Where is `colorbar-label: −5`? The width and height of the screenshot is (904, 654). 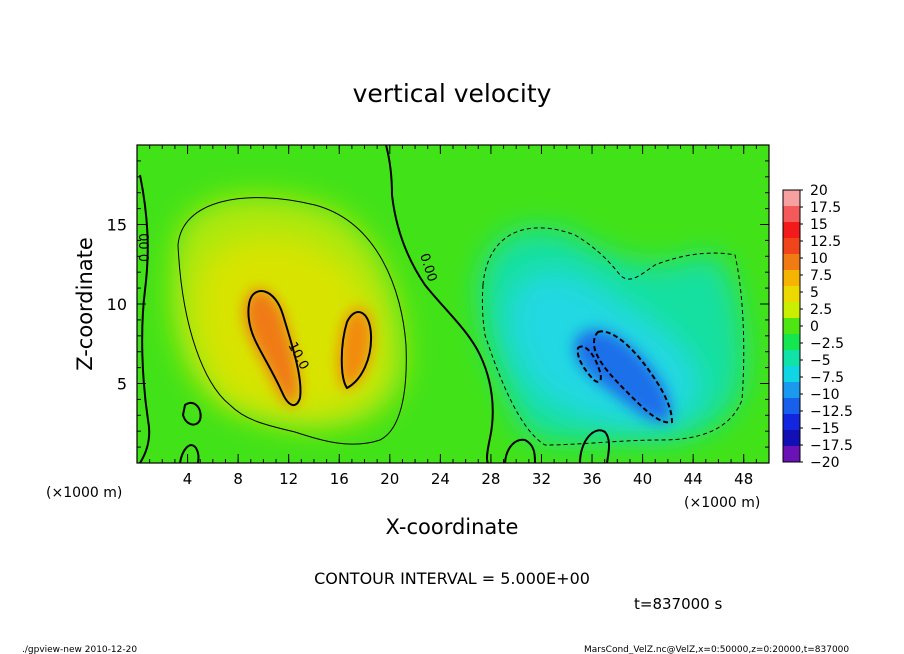
colorbar-label: −5 is located at coordinates (820, 361).